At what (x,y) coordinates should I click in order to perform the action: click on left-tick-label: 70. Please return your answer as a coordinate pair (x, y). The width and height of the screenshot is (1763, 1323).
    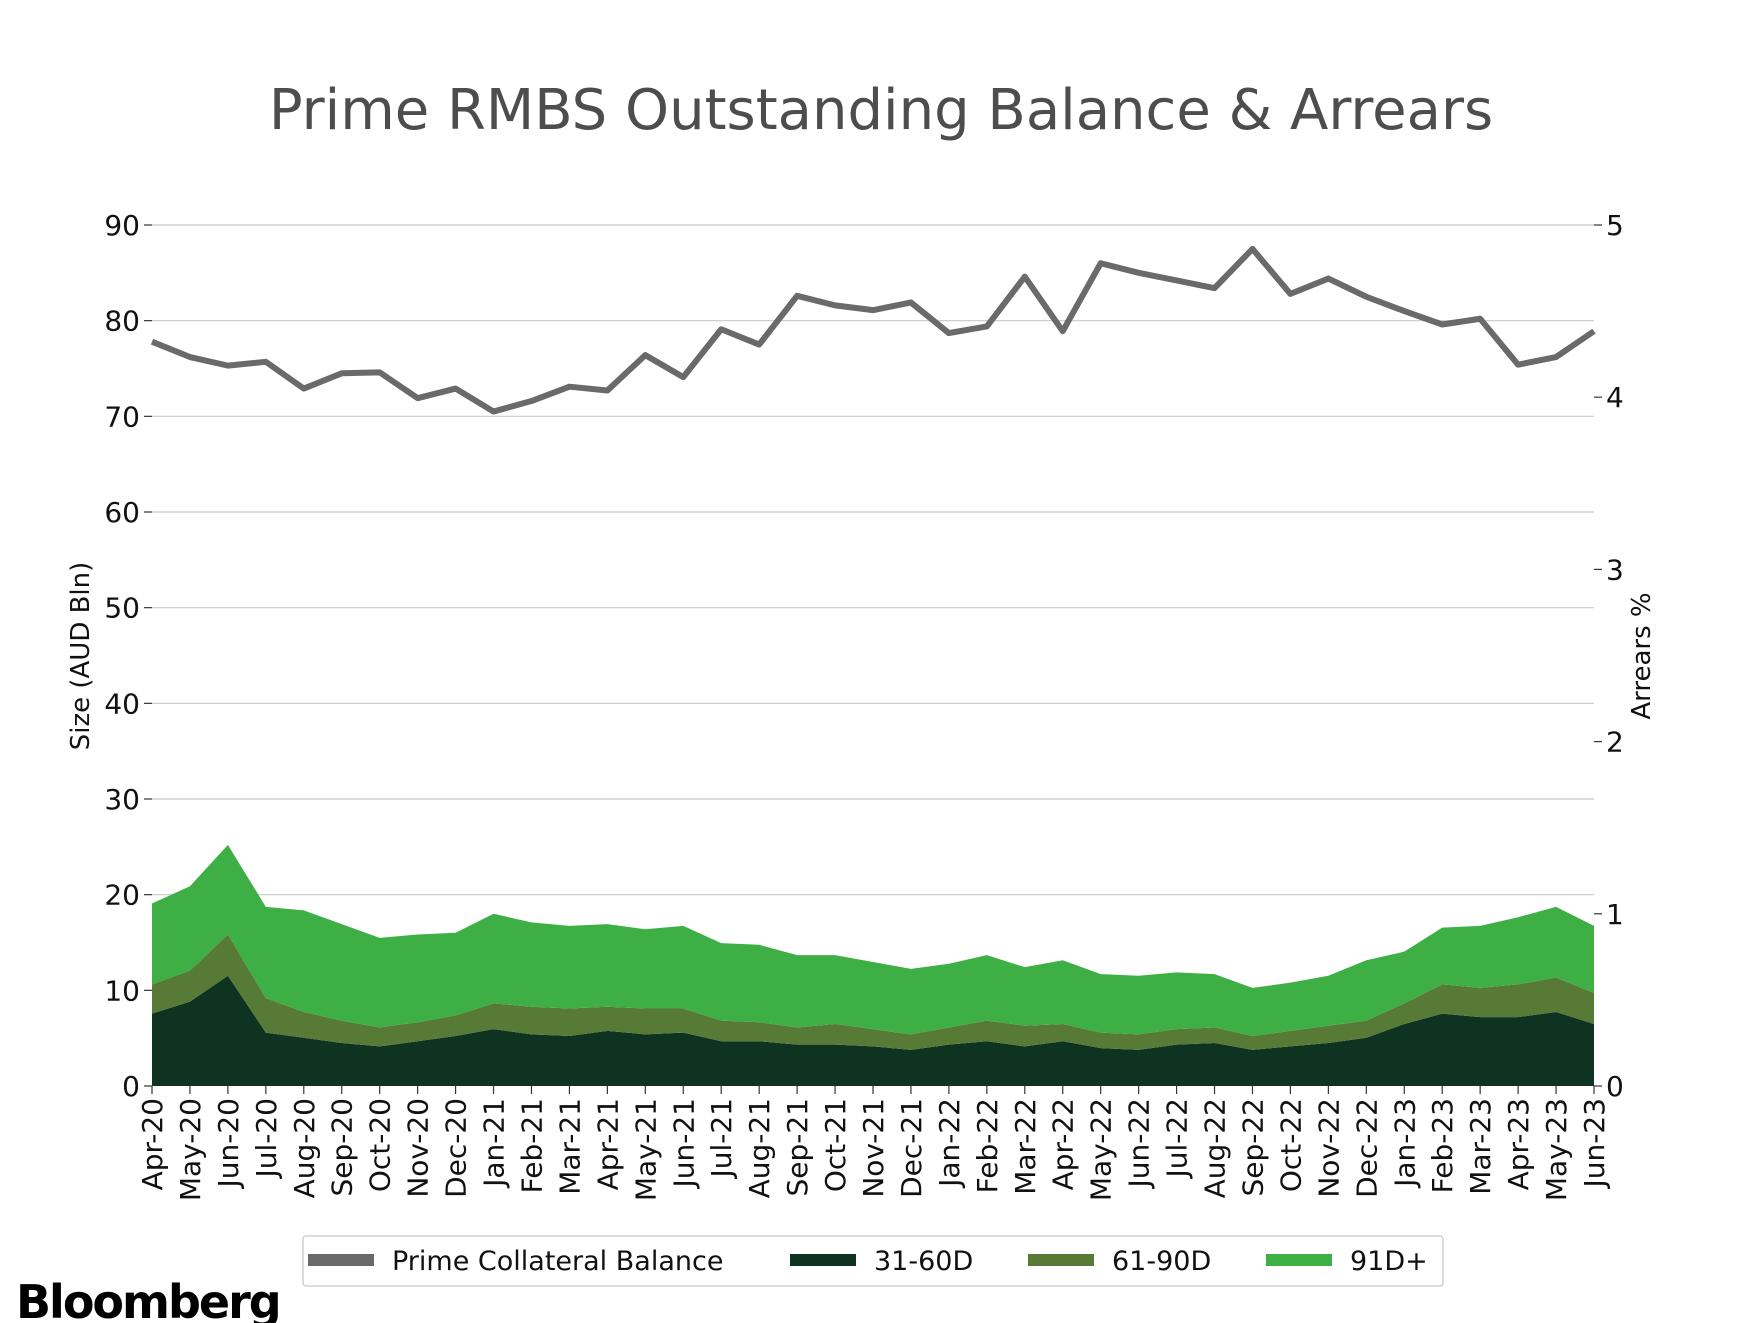
    Looking at the image, I should click on (122, 416).